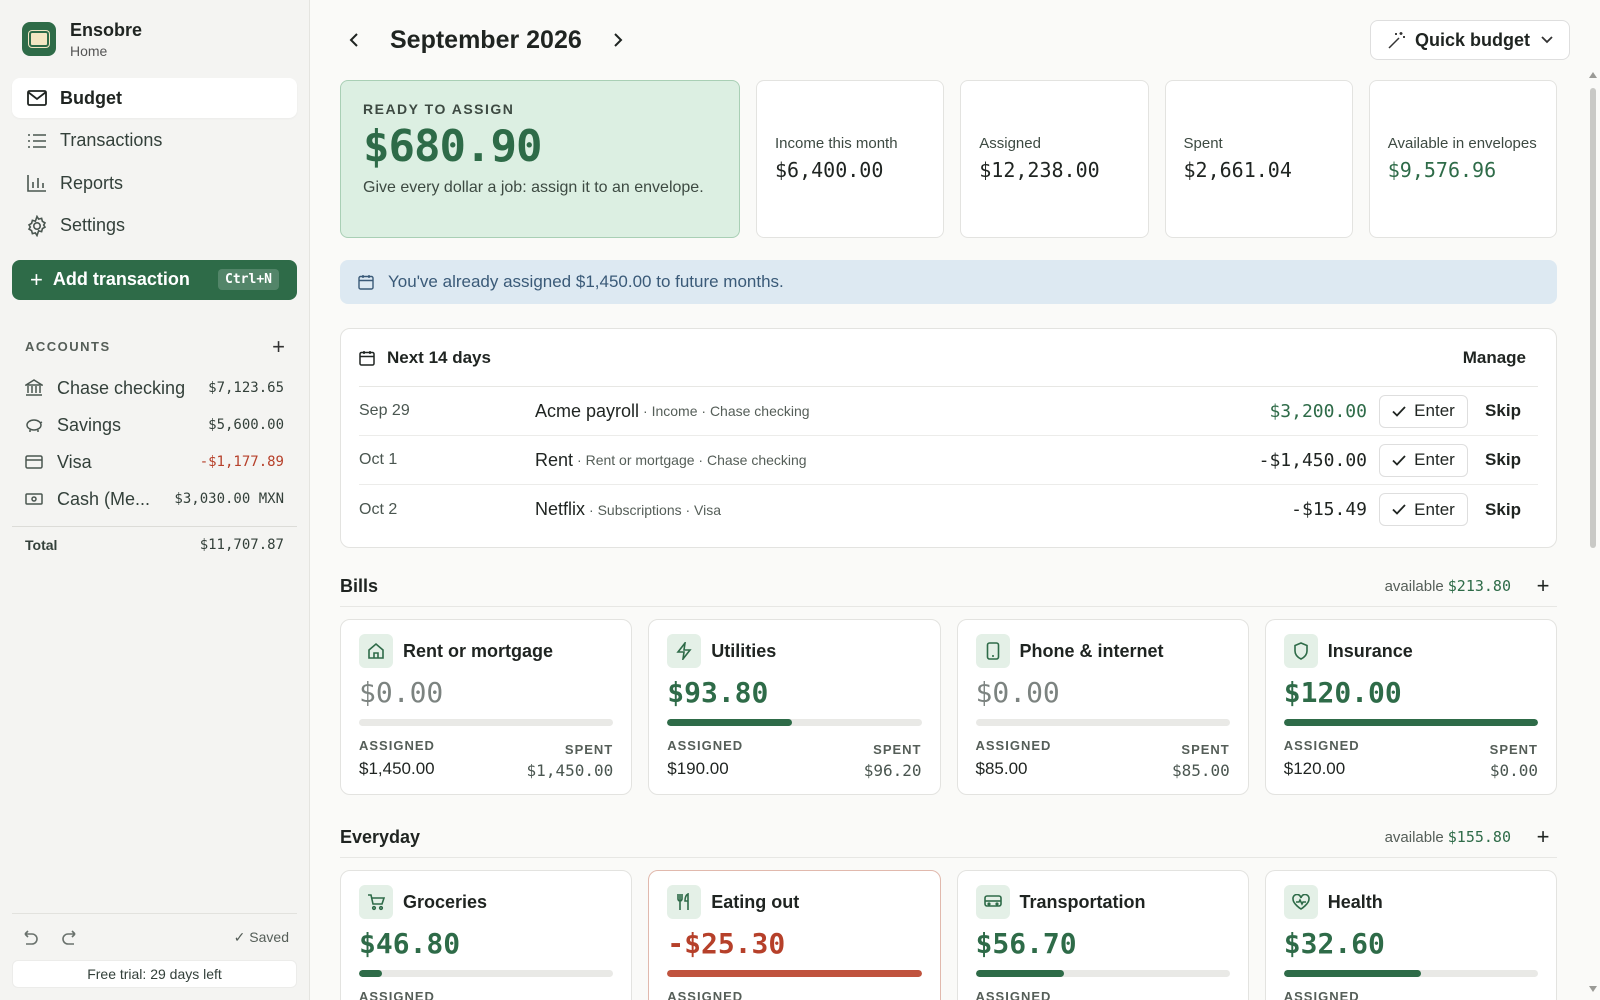  I want to click on upcoming-title: Next 14 days, so click(439, 357).